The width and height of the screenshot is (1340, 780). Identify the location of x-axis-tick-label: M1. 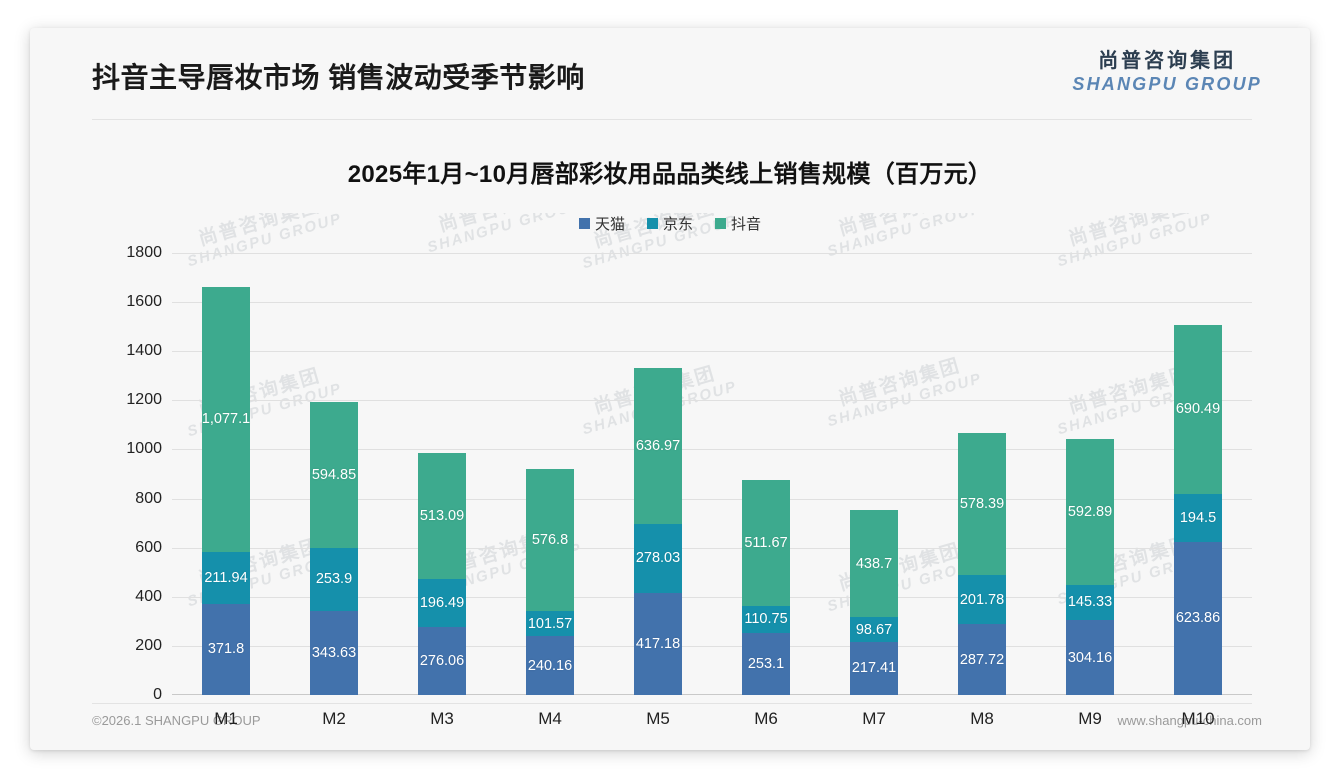
(226, 718).